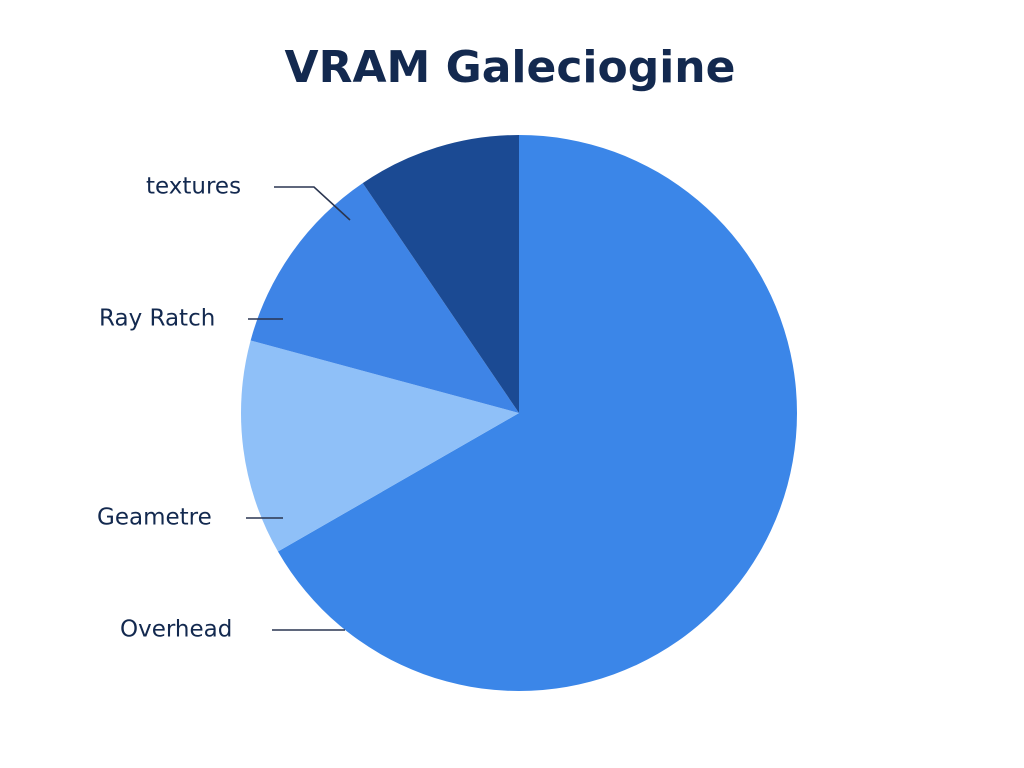 Image resolution: width=1024 pixels, height=768 pixels. What do you see at coordinates (510, 67) in the screenshot?
I see `chart-title: VRAM Galeciogine` at bounding box center [510, 67].